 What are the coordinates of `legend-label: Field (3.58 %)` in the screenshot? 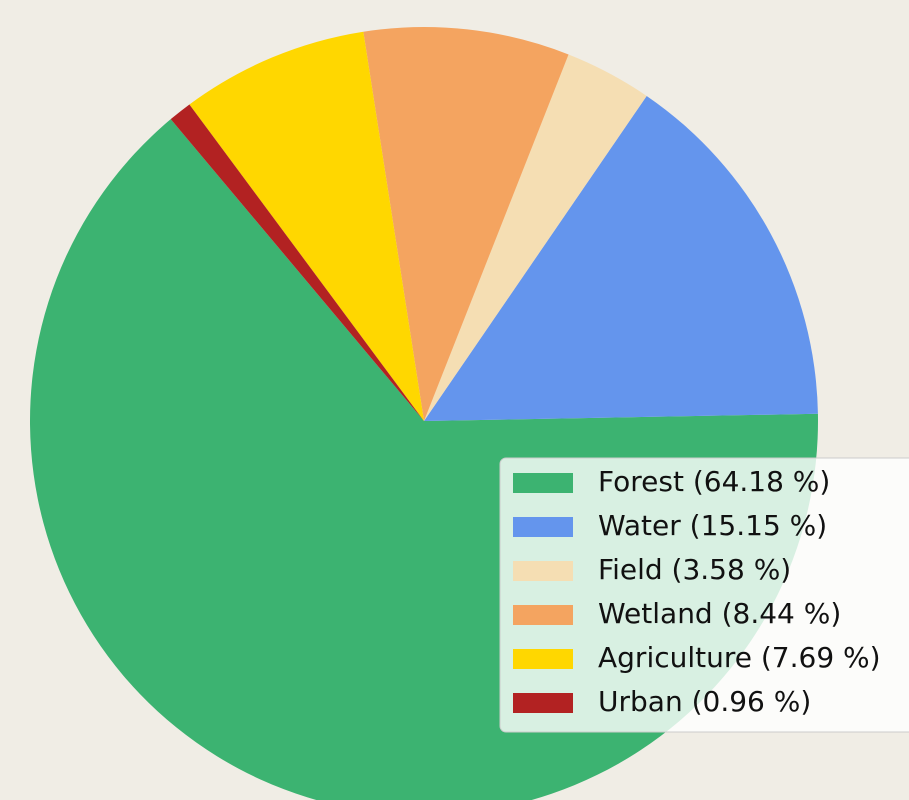 It's located at (694, 569).